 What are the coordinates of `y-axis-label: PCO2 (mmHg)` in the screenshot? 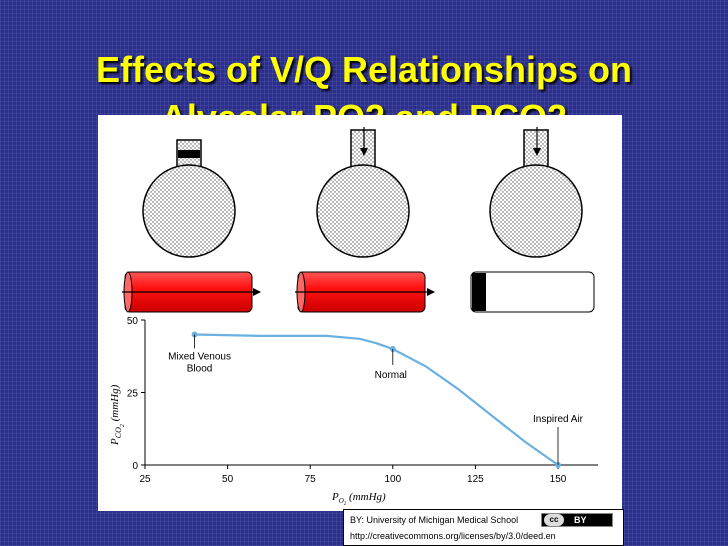 It's located at (117, 415).